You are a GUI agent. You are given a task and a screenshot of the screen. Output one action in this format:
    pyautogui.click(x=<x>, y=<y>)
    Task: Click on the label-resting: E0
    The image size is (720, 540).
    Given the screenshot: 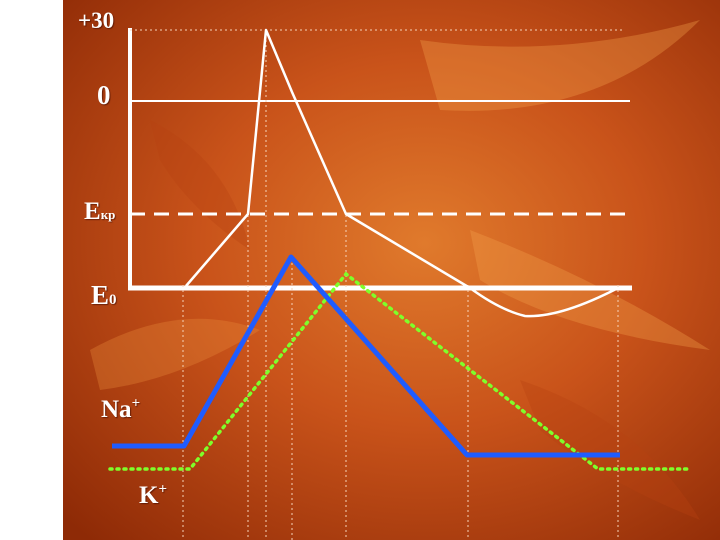 What is the action you would take?
    pyautogui.click(x=104, y=295)
    